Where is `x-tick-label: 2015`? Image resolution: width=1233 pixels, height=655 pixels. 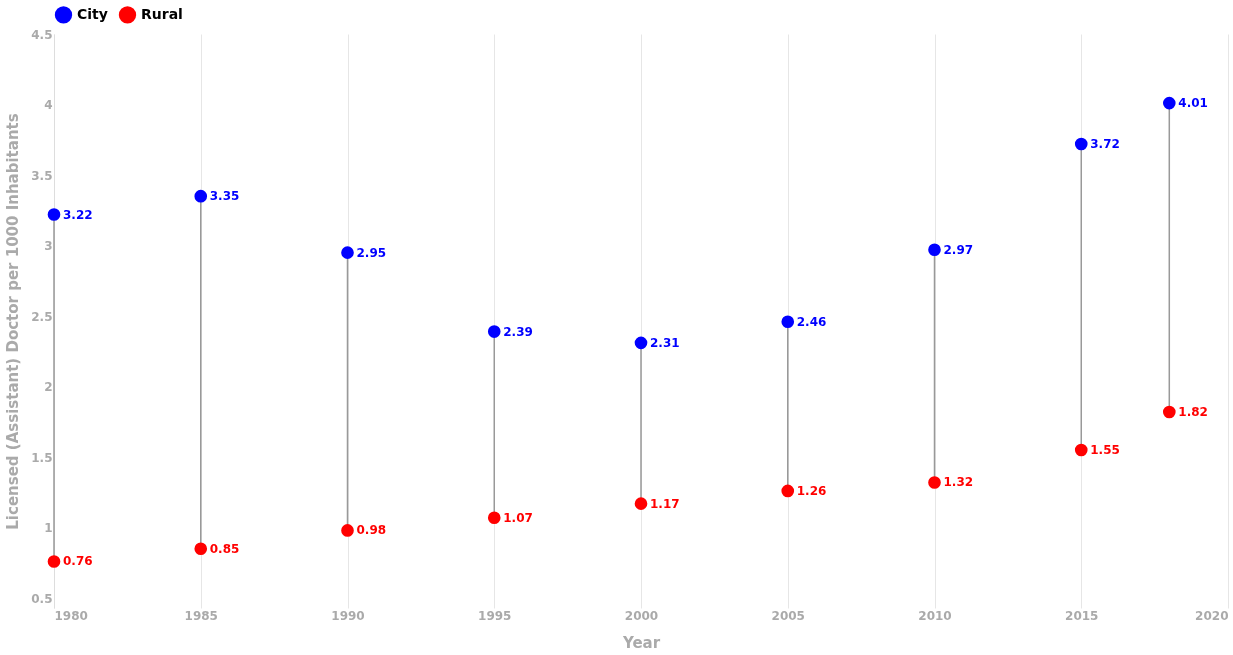
x-tick-label: 2015 is located at coordinates (1082, 615).